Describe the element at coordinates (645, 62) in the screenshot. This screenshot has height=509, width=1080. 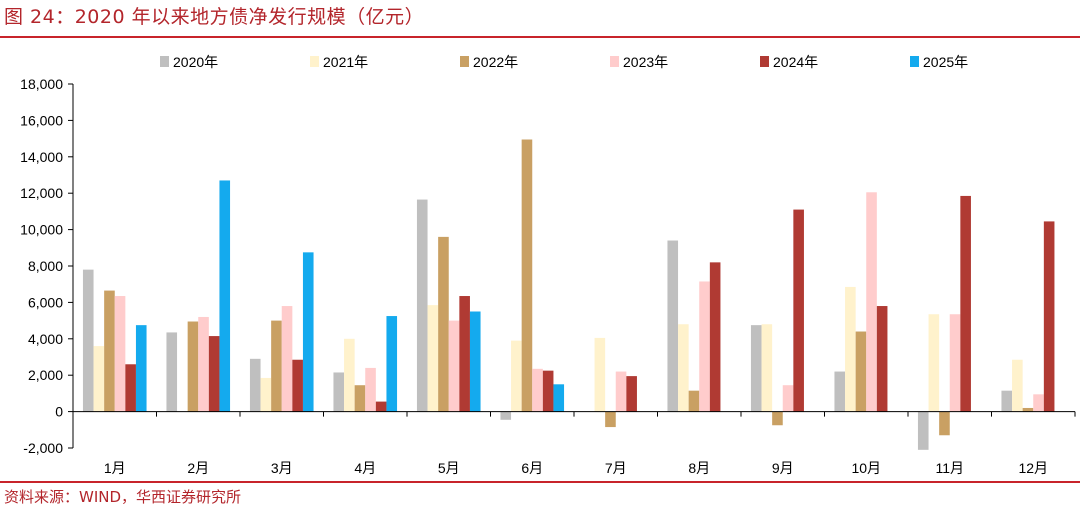
I see `legend-label: 2023年` at that location.